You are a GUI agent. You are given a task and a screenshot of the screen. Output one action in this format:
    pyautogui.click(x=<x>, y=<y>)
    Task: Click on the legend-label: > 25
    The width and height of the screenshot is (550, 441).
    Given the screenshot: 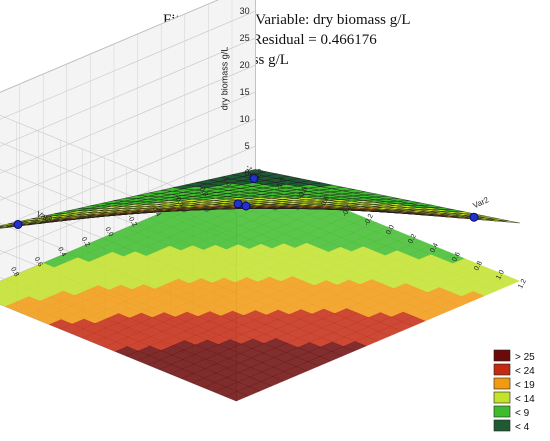 What is the action you would take?
    pyautogui.click(x=525, y=357)
    